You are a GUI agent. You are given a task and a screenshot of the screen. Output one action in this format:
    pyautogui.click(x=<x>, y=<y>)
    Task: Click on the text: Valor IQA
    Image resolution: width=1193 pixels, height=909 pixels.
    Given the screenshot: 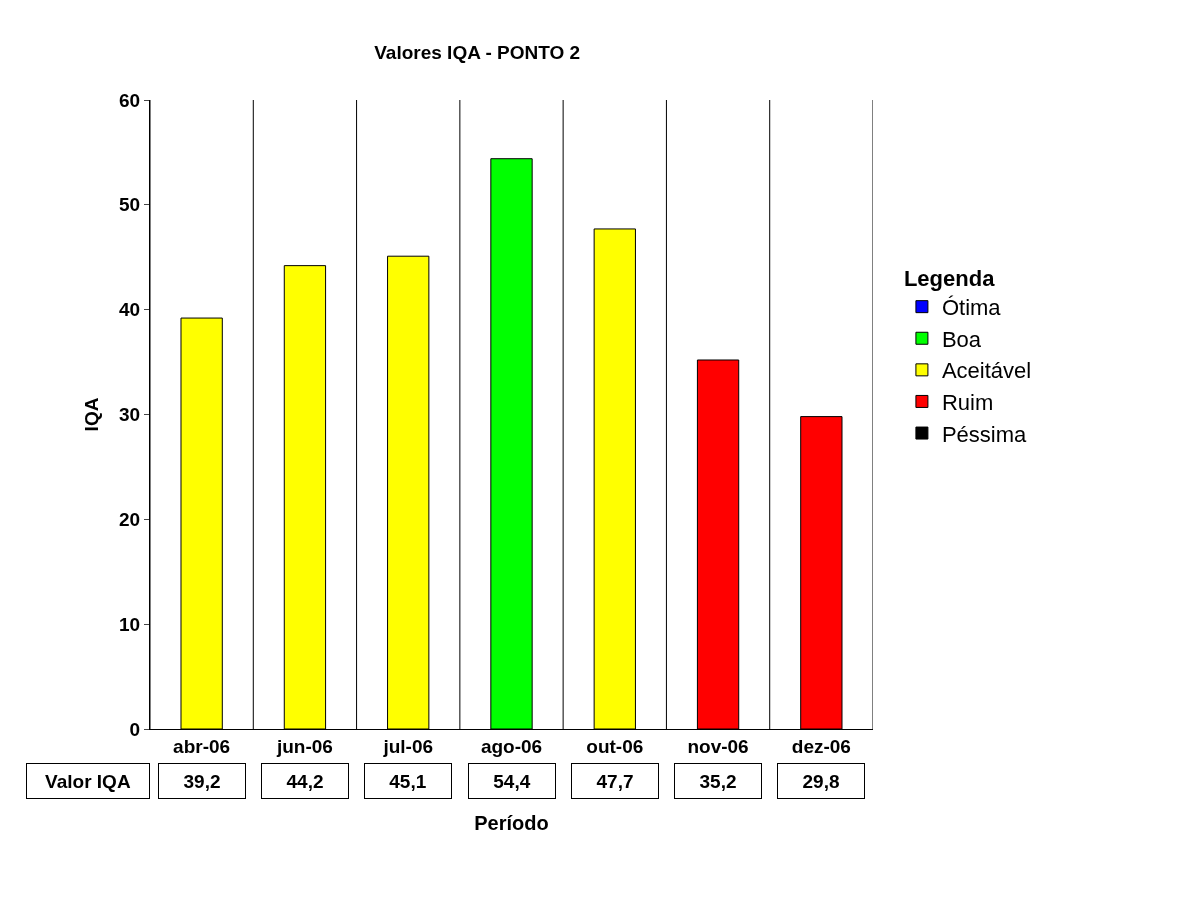 What is the action you would take?
    pyautogui.click(x=88, y=781)
    